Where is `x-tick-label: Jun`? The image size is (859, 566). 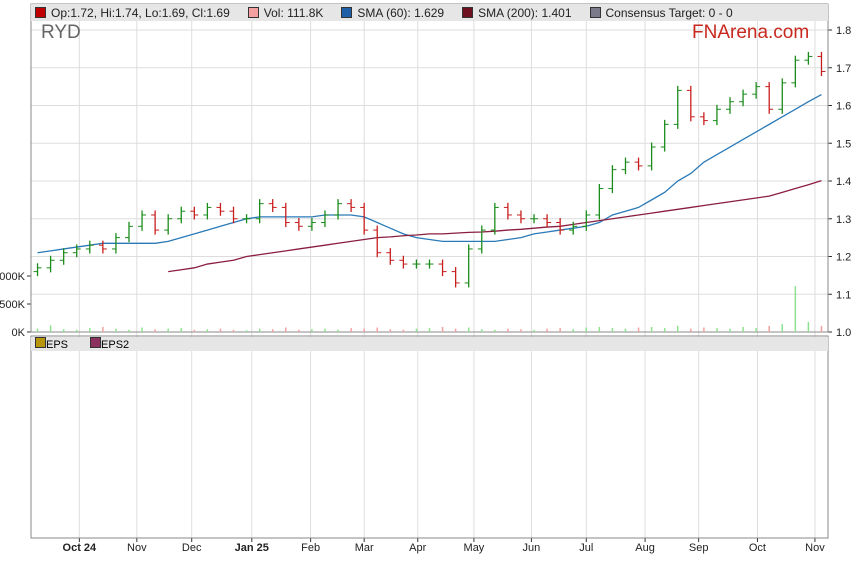 x-tick-label: Jun is located at coordinates (532, 548).